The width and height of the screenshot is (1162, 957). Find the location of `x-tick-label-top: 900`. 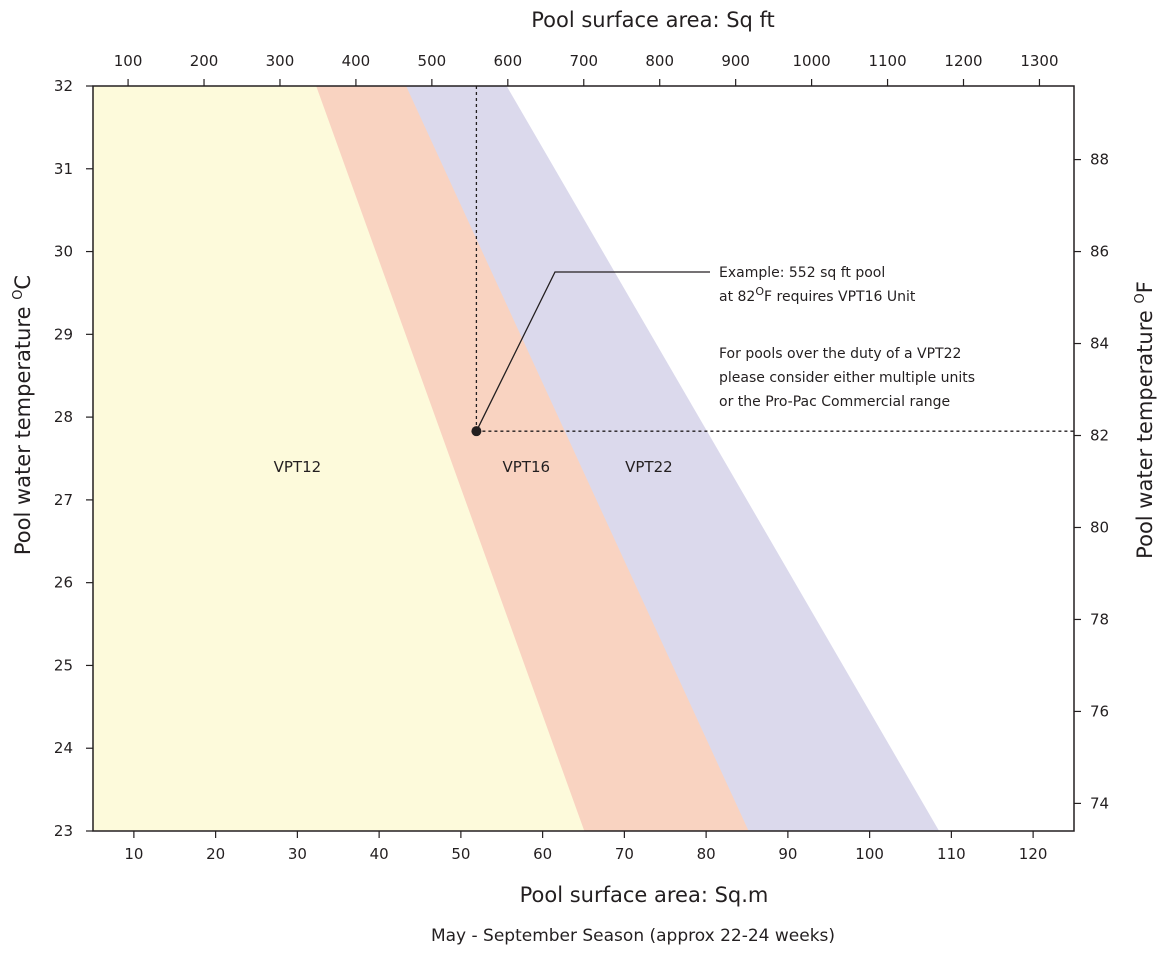

x-tick-label-top: 900 is located at coordinates (735, 61).